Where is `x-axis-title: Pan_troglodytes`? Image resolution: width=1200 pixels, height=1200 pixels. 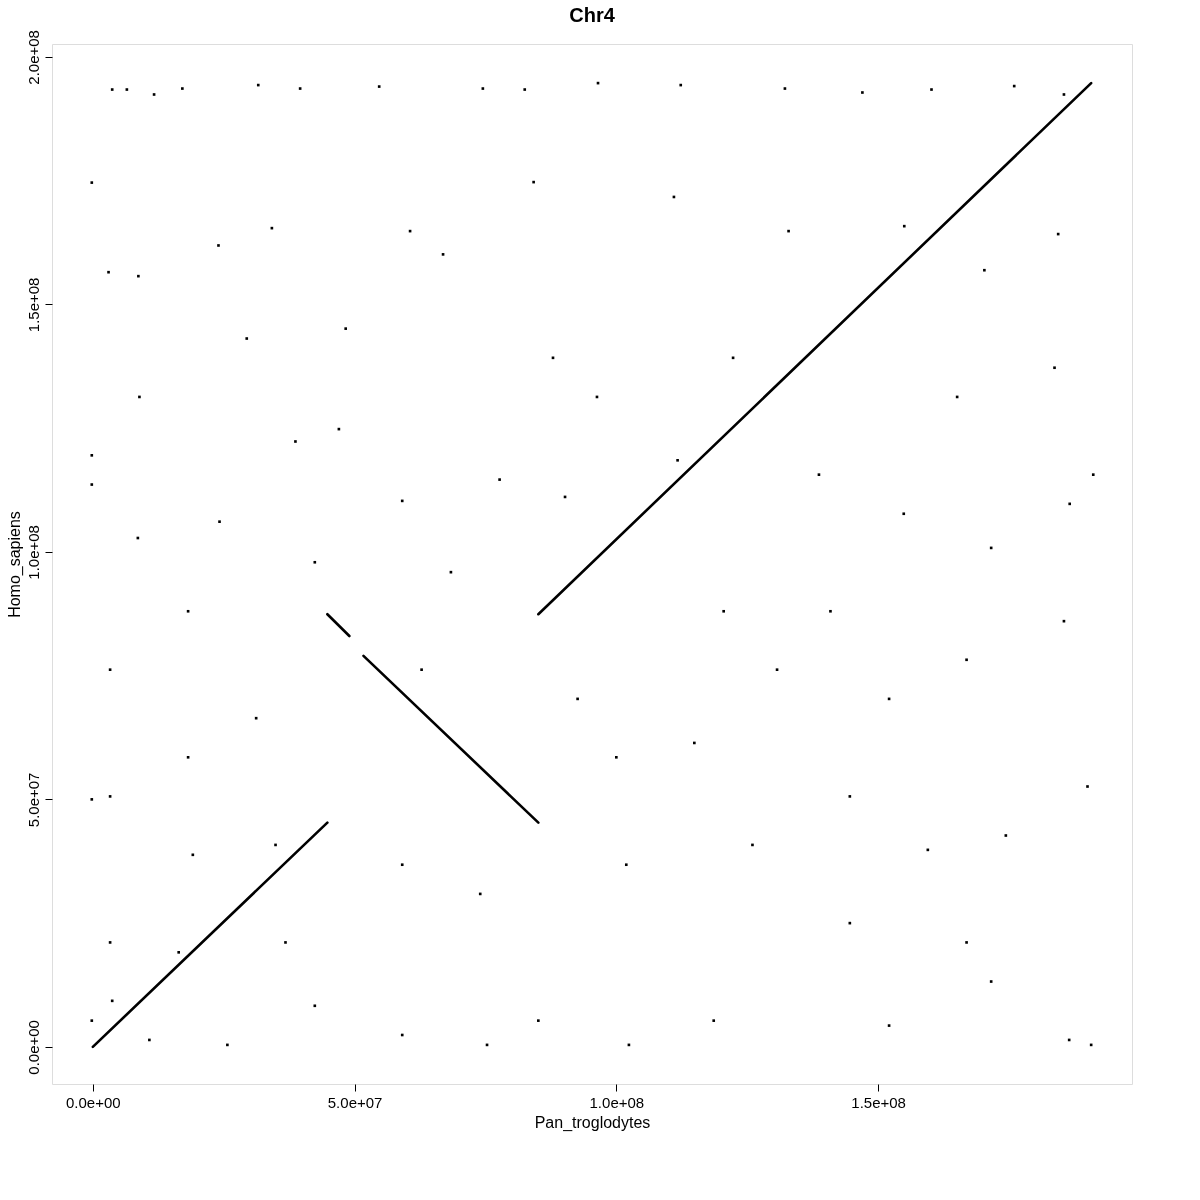 x-axis-title: Pan_troglodytes is located at coordinates (592, 1122).